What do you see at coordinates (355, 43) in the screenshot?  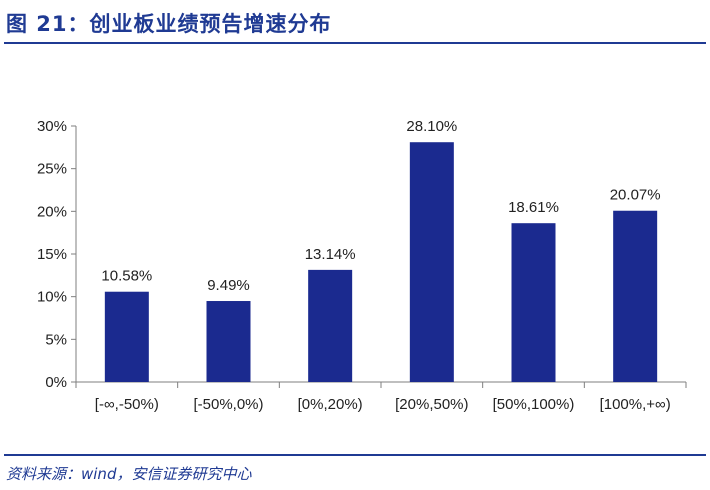 I see `title-divider` at bounding box center [355, 43].